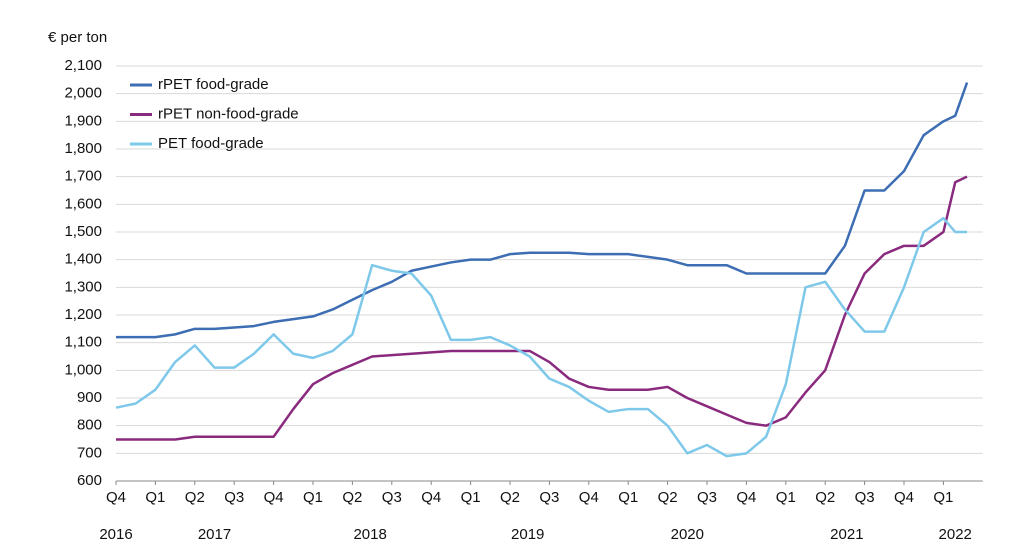  What do you see at coordinates (83, 203) in the screenshot?
I see `y-tick-label: 1,600` at bounding box center [83, 203].